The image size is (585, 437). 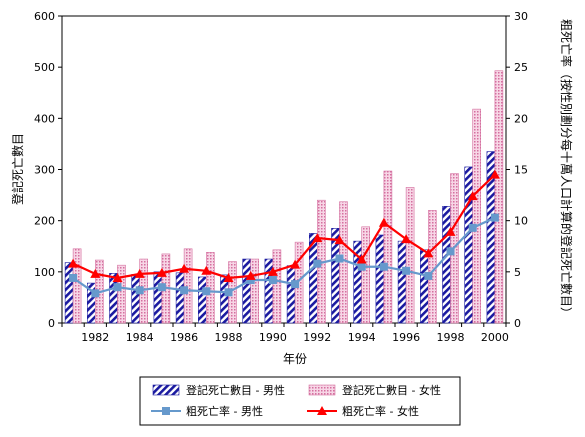 What do you see at coordinates (469, 245) in the screenshot?
I see `bar-male-1999` at bounding box center [469, 245].